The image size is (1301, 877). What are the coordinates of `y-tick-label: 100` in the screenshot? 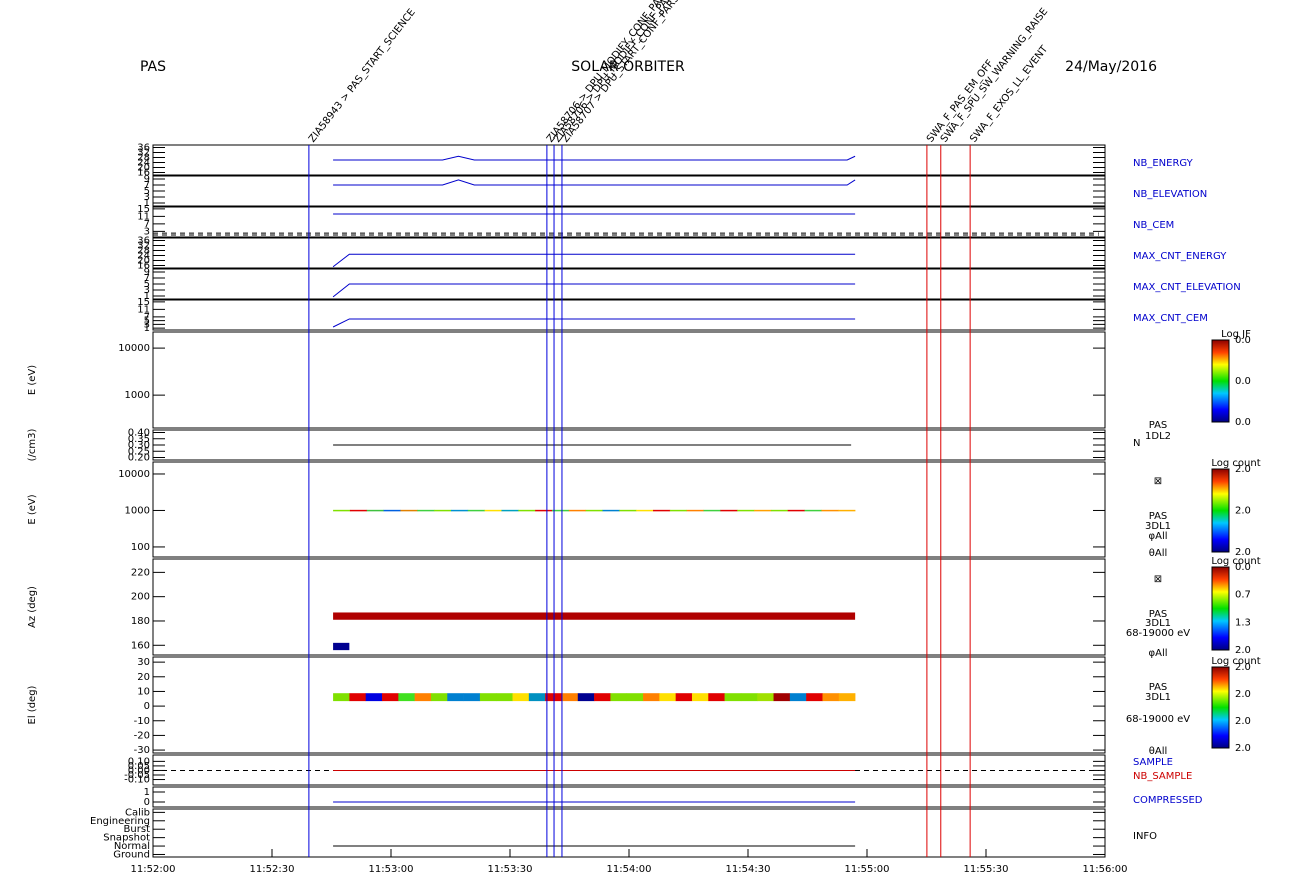 It's located at (140, 547).